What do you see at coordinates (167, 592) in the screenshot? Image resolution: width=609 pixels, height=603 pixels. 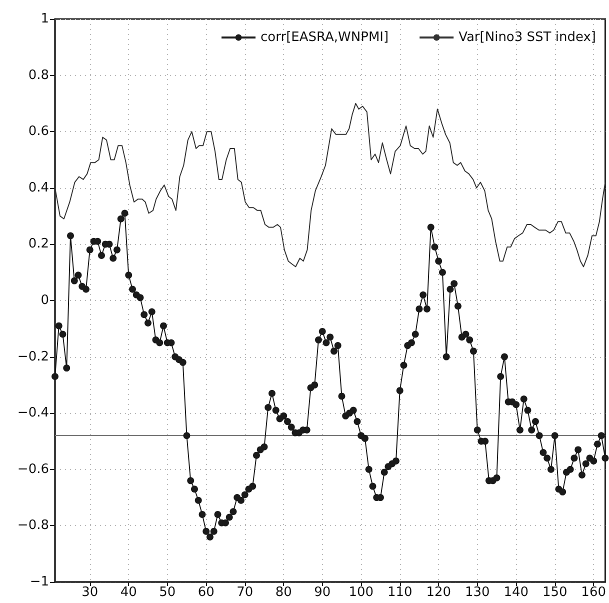 I see `x-tick-label: 50` at bounding box center [167, 592].